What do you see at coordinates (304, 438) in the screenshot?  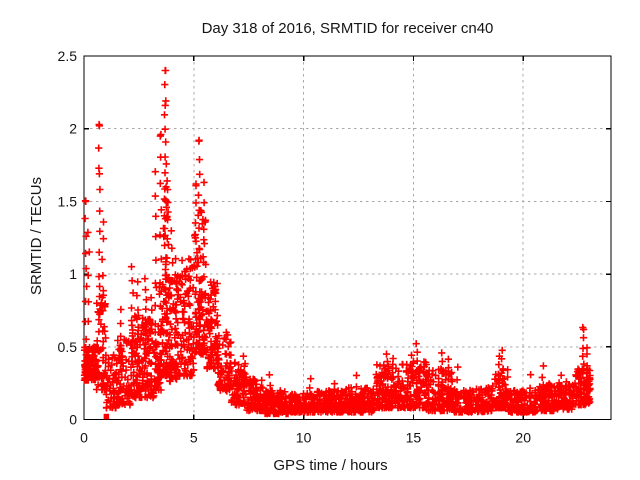 I see `x-tick-label: 10` at bounding box center [304, 438].